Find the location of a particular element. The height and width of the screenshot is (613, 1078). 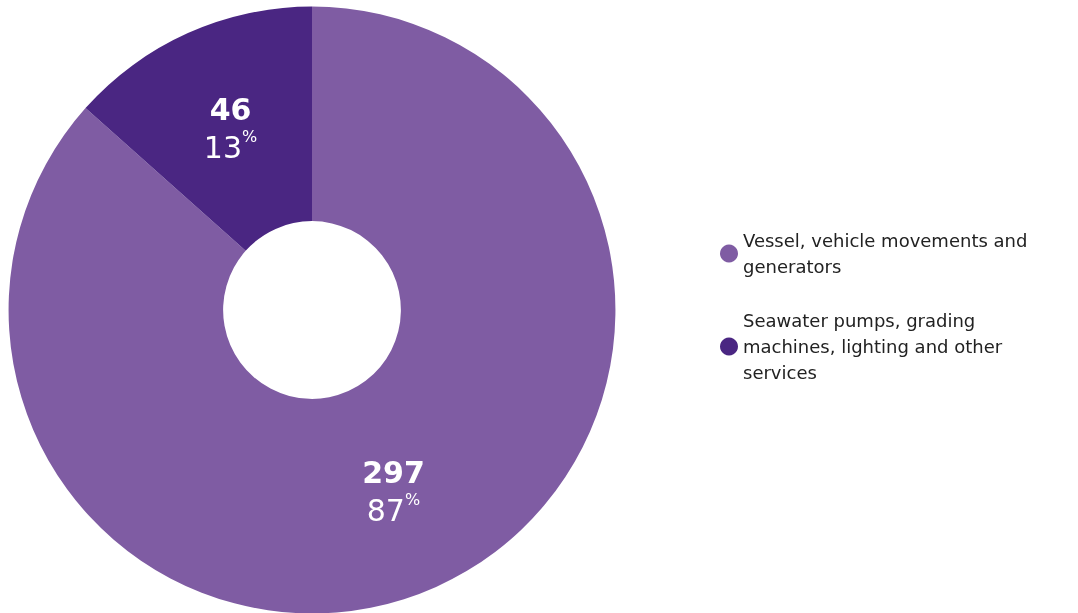

legend-label: Vessel, vehicle movements and generators is located at coordinates (888, 253).